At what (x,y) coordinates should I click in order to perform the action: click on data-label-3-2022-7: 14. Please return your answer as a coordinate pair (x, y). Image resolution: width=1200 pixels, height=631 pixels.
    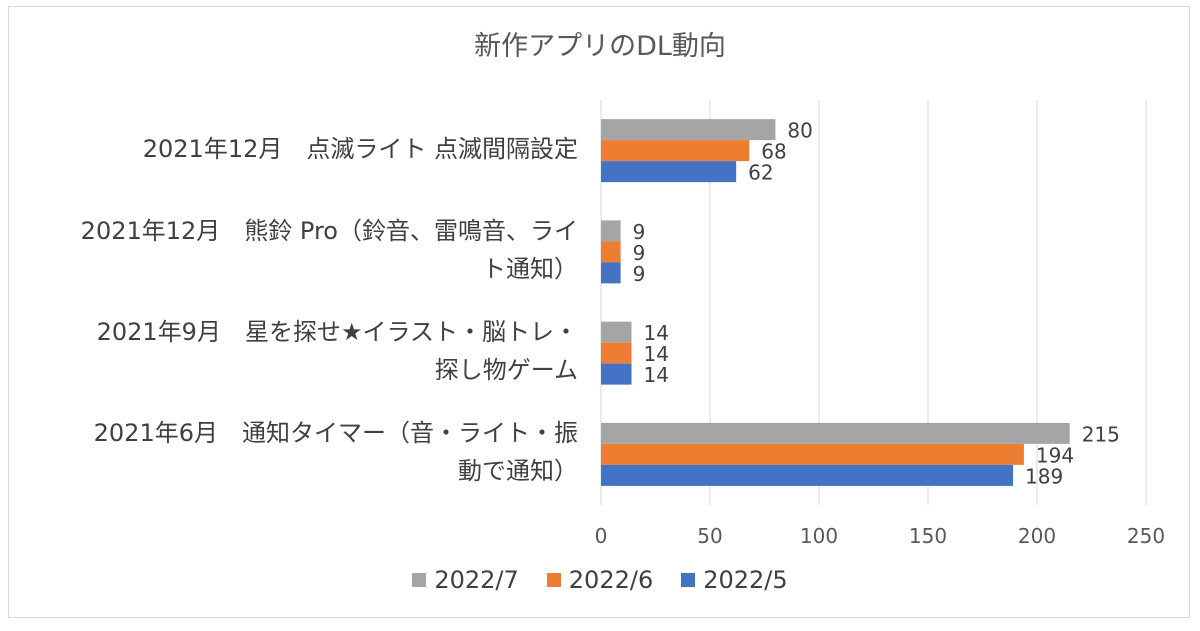
    Looking at the image, I should click on (656, 333).